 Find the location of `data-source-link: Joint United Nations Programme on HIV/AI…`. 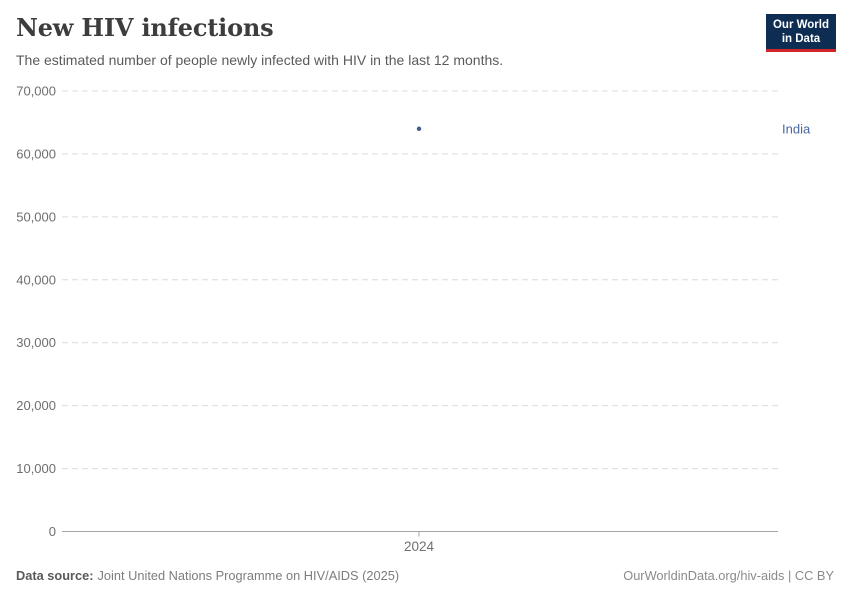

data-source-link: Joint United Nations Programme on HIV/AI… is located at coordinates (248, 575).